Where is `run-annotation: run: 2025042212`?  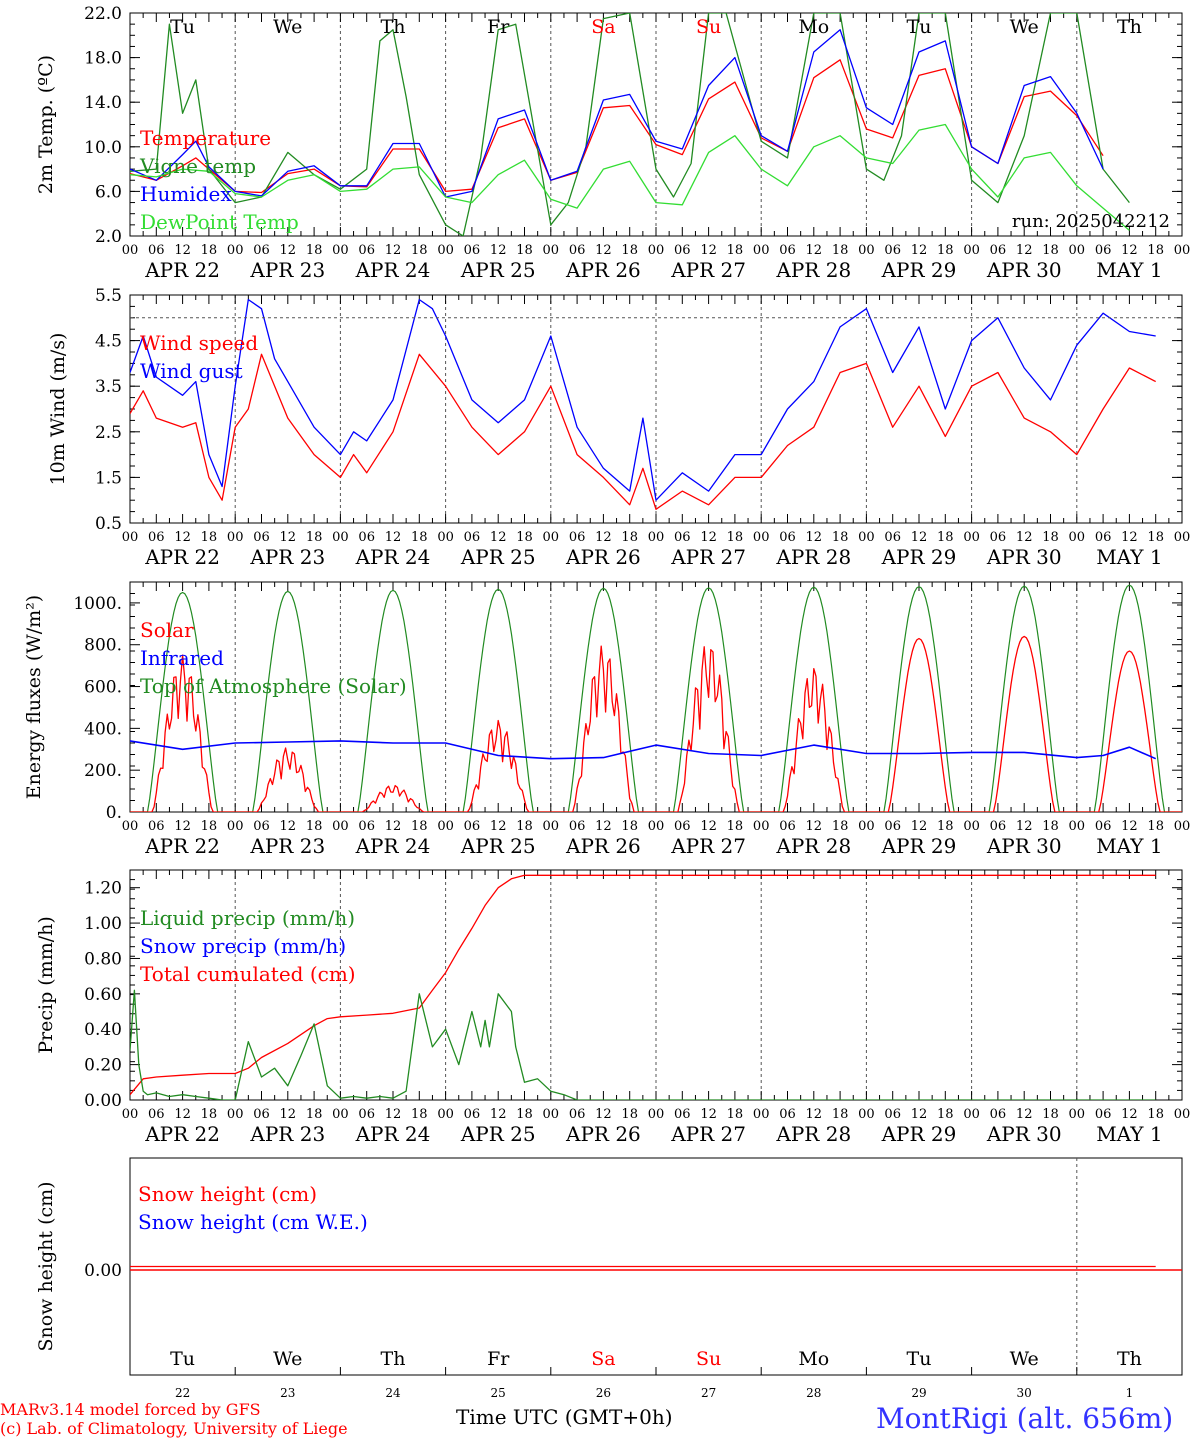
run-annotation: run: 2025042212 is located at coordinates (1091, 221).